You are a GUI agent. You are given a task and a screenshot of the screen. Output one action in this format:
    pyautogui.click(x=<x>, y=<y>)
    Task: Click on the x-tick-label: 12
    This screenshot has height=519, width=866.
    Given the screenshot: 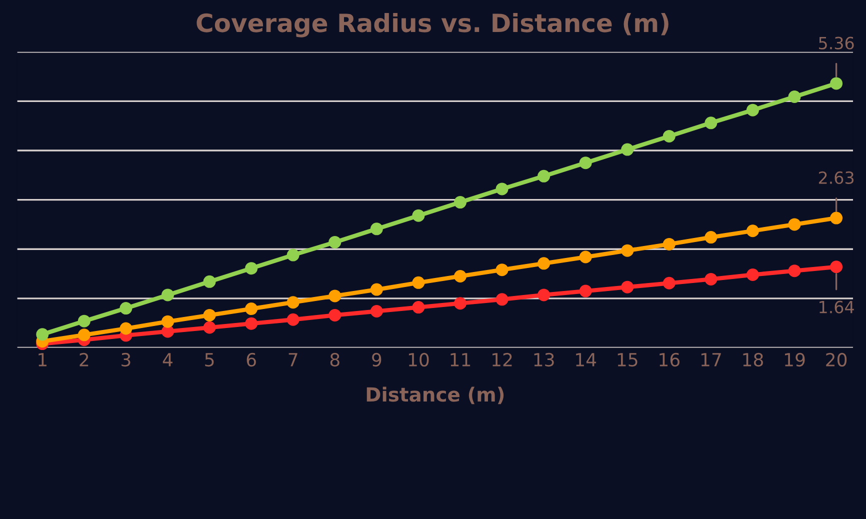 What is the action you would take?
    pyautogui.click(x=502, y=359)
    